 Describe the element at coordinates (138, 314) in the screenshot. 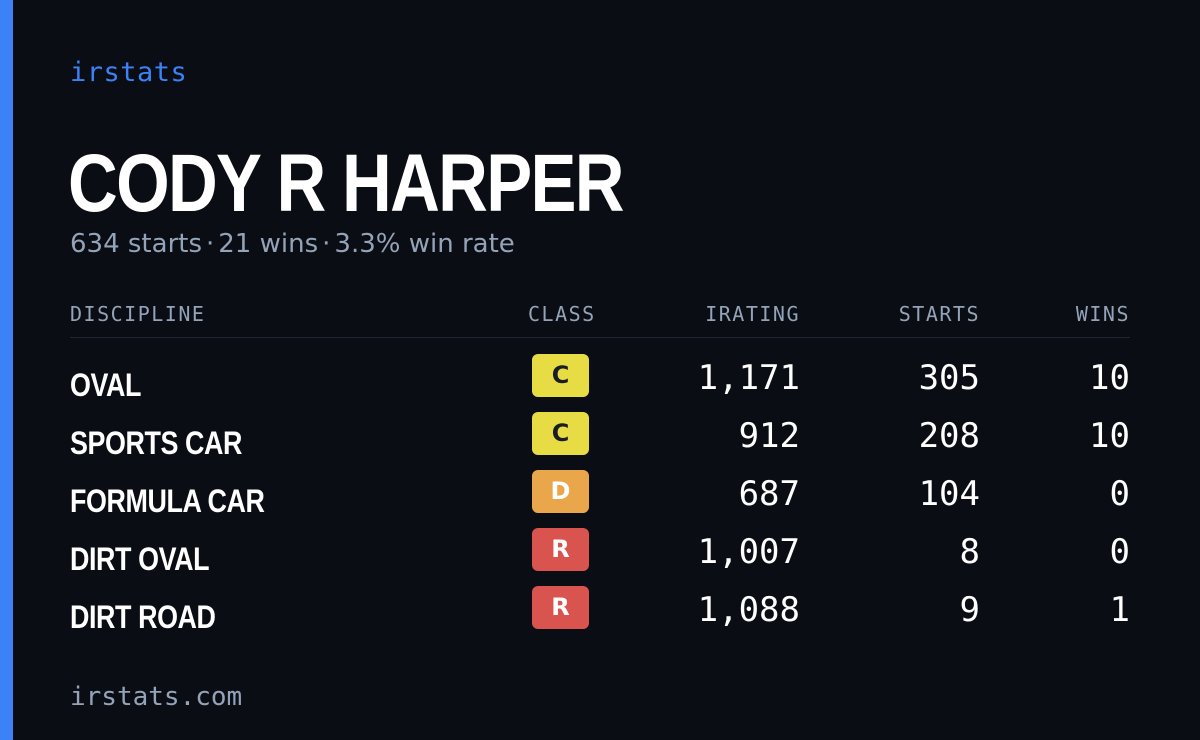

I see `header-discipline: DISCIPLINE` at that location.